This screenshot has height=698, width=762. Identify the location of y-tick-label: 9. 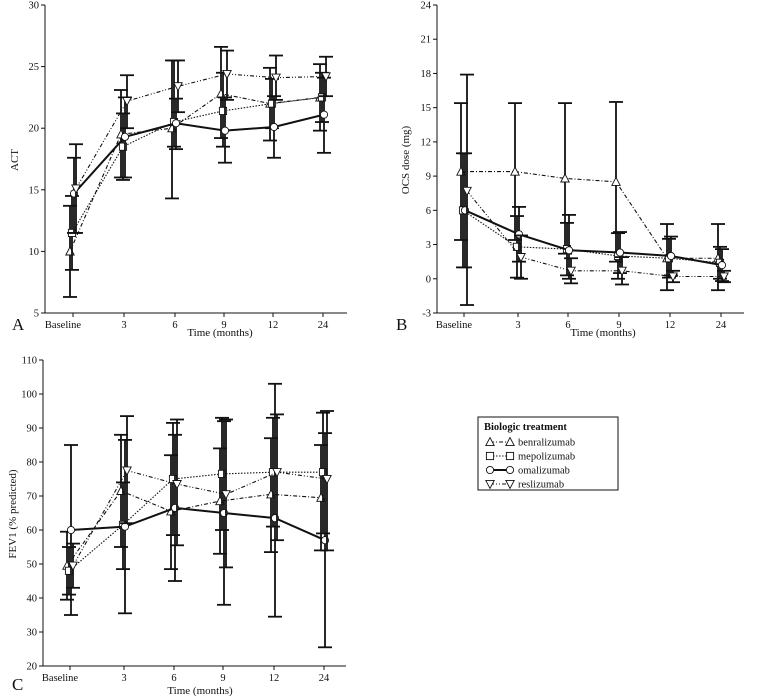
(428, 177).